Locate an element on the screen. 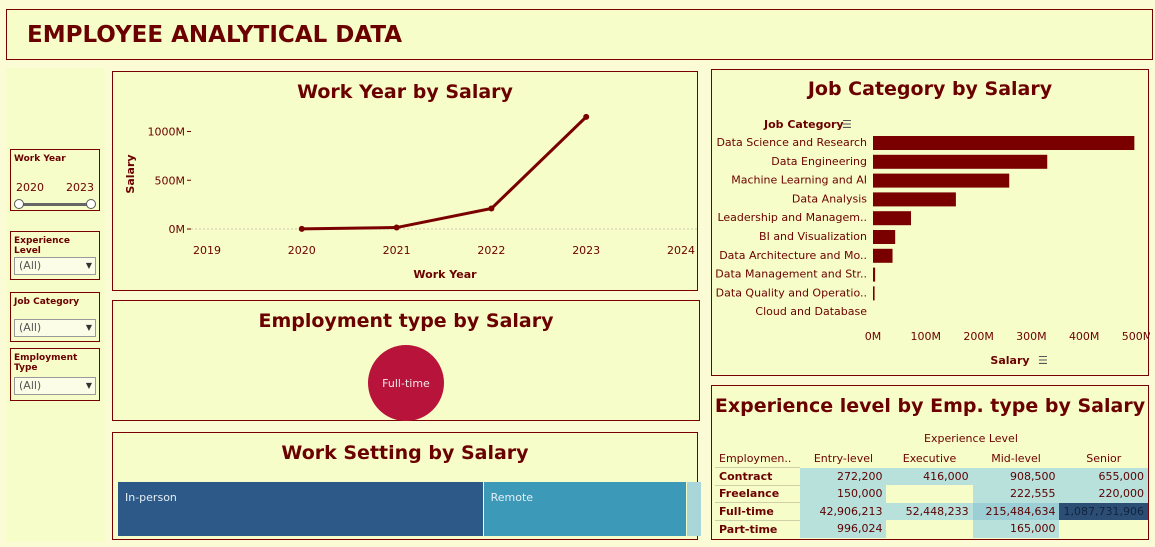  employment-type-row-header: Employmen.. is located at coordinates (755, 458).